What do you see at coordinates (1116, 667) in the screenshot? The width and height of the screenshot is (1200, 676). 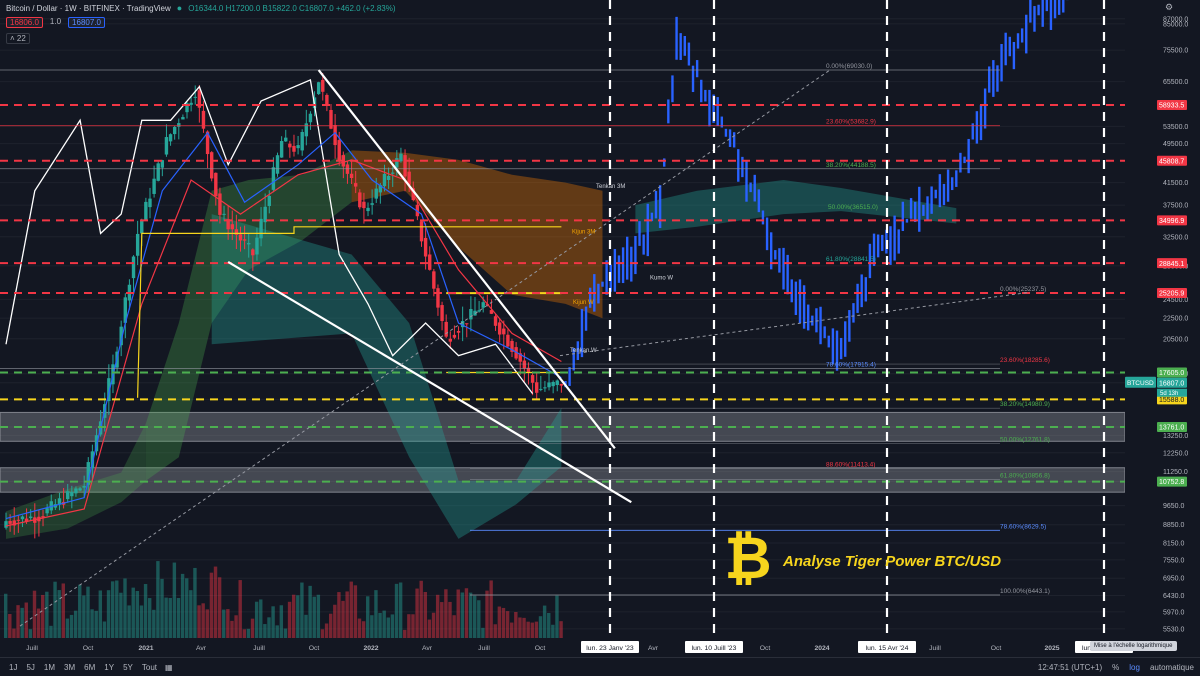 I see `percent-toggle: %` at bounding box center [1116, 667].